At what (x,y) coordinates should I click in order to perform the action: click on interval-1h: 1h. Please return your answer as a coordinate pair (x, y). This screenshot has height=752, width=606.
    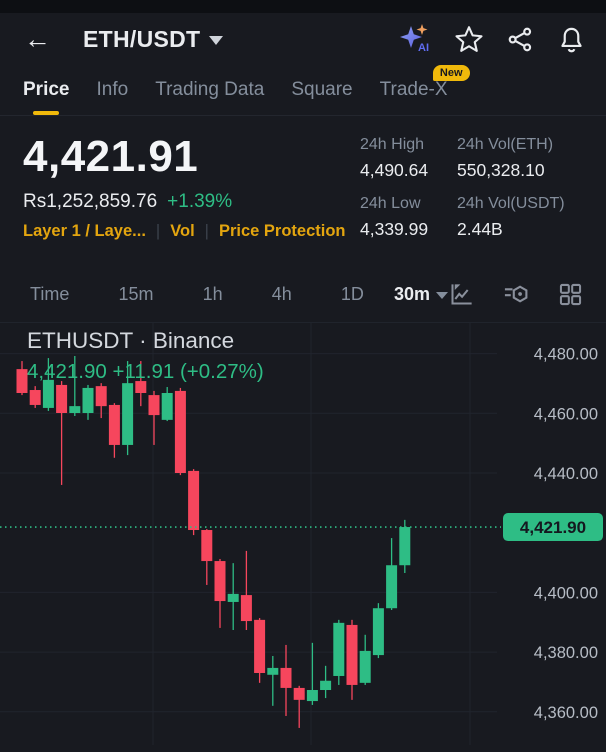
    Looking at the image, I should click on (212, 293).